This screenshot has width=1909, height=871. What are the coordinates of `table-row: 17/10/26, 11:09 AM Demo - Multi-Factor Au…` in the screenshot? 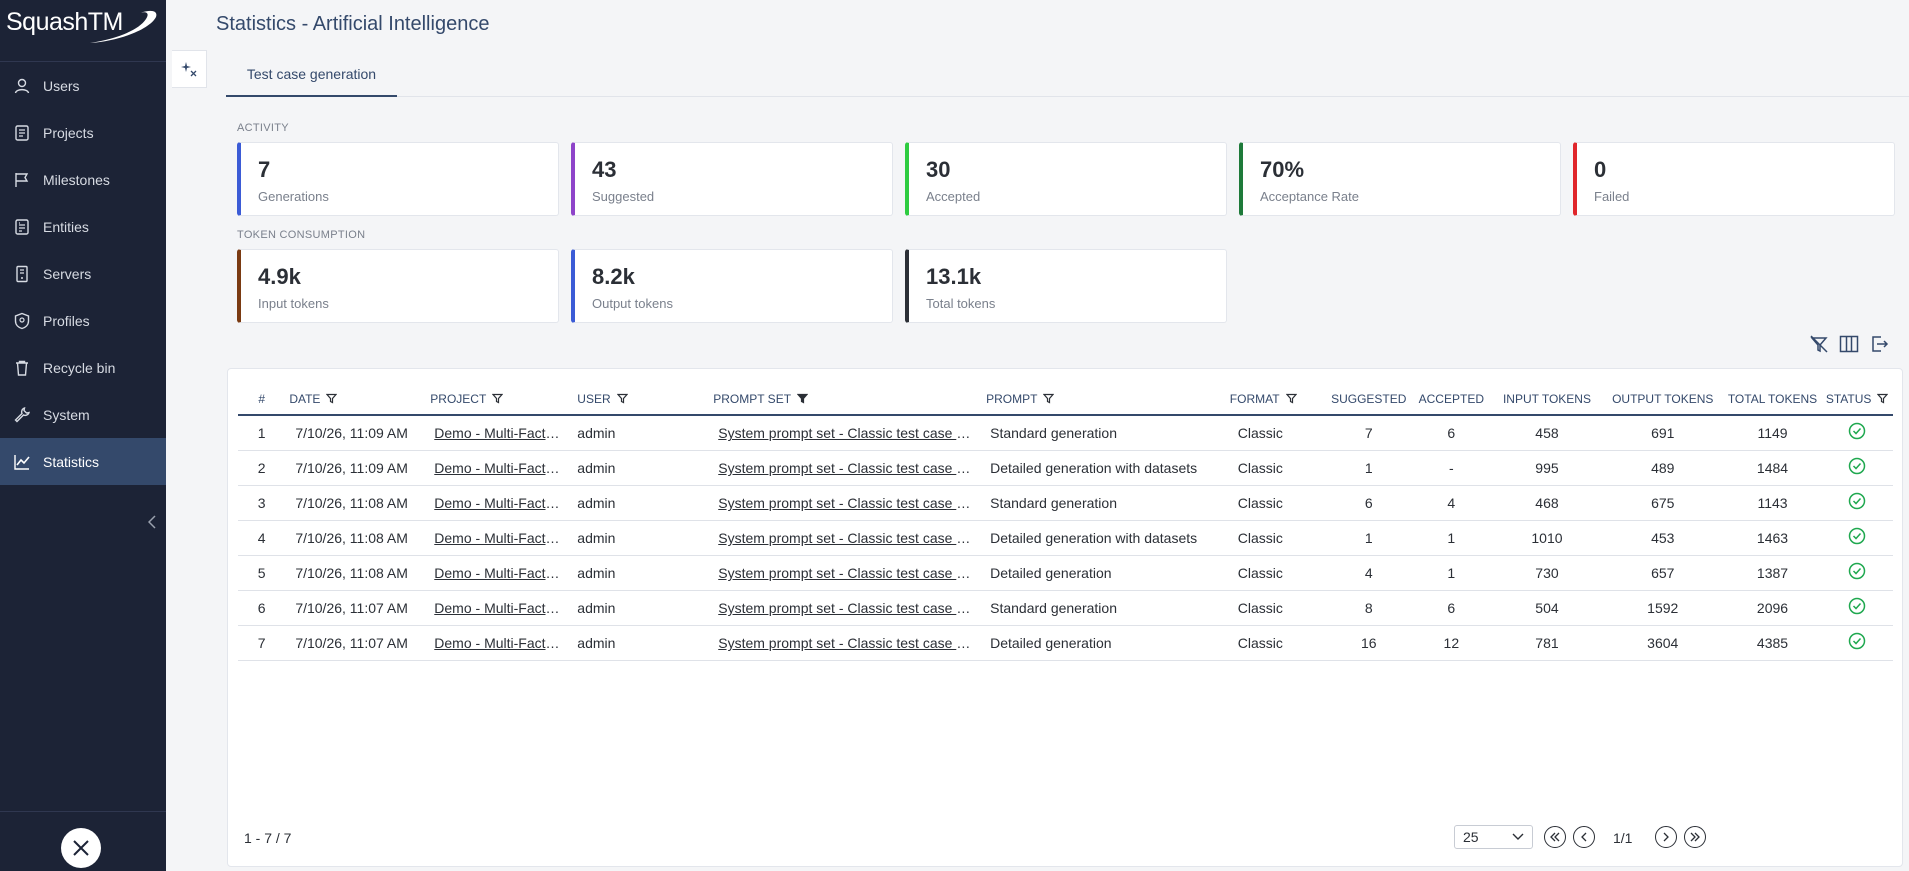 It's located at (1065, 433).